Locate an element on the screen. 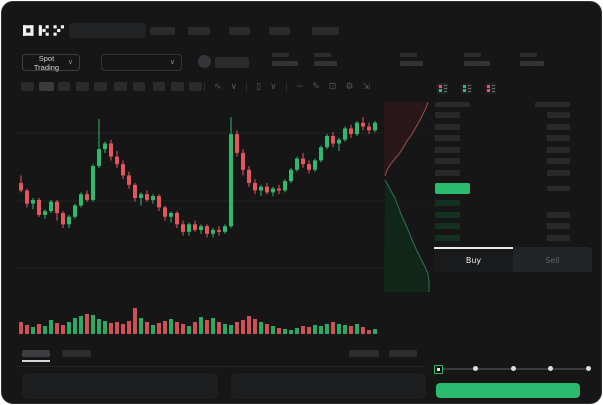 Image resolution: width=603 pixels, height=405 pixels. slider-handle is located at coordinates (438, 369).